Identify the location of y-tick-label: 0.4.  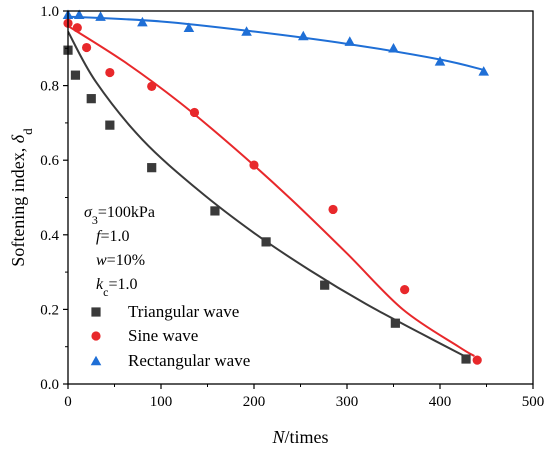
(49, 236).